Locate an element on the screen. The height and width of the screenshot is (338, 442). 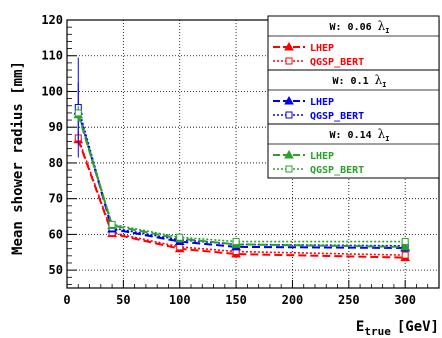
x-tick-label: 150 is located at coordinates (236, 300).